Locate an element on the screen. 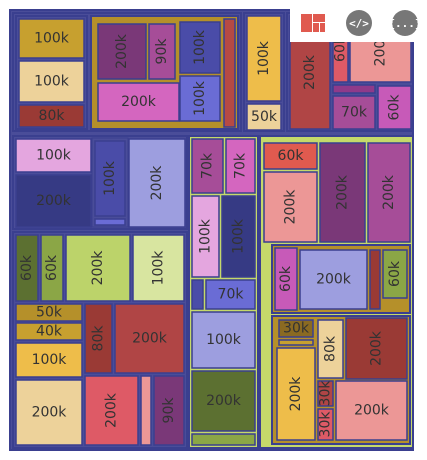  code-view-label: </> is located at coordinates (359, 23).